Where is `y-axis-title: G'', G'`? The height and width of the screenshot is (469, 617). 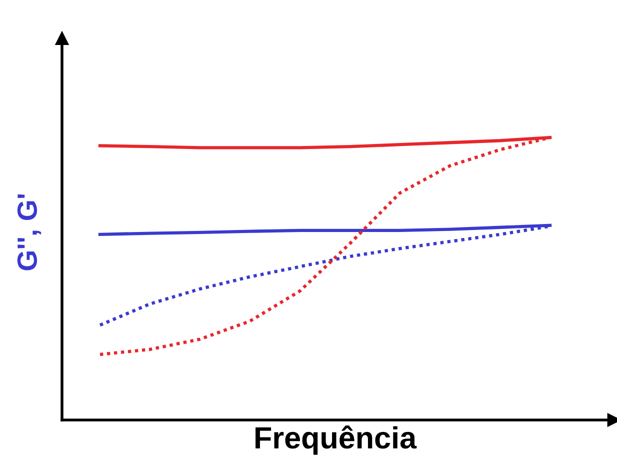
y-axis-title: G'', G' is located at coordinates (29, 232).